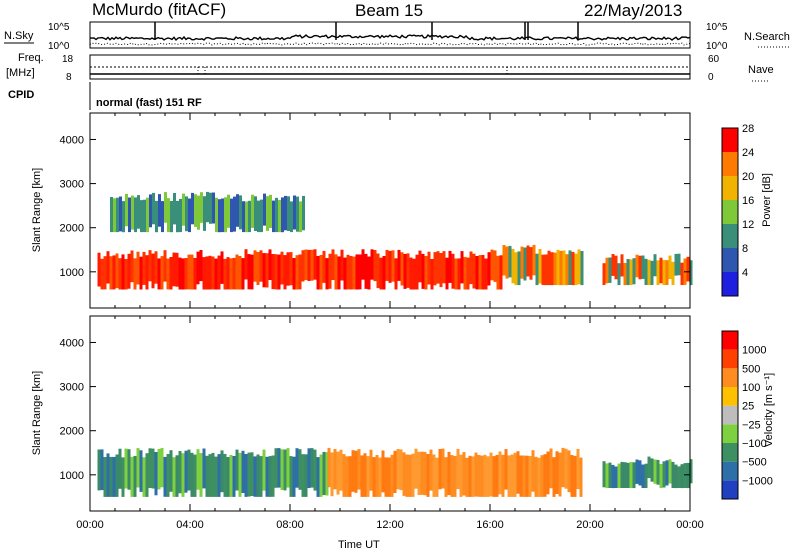  I want to click on x-tick-label: 08:00, so click(290, 525).